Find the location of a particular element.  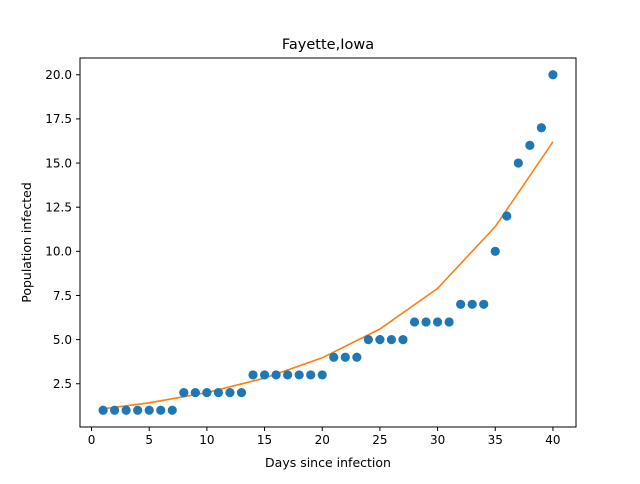

y-tick-label: 15.0 is located at coordinates (58, 163).